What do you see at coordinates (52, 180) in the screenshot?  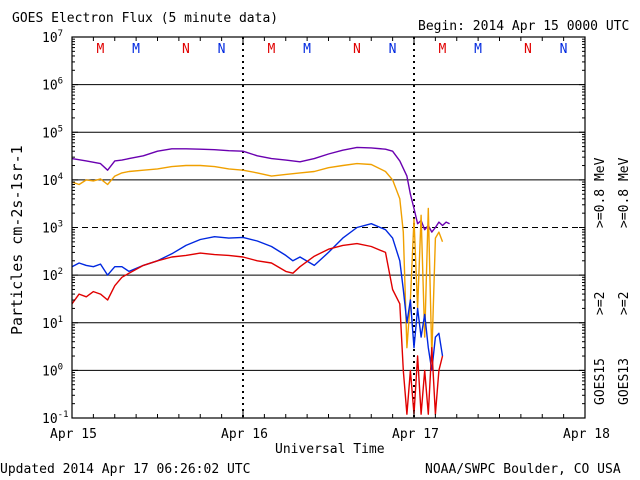 I see `y-tick-label: 10⁴` at bounding box center [52, 180].